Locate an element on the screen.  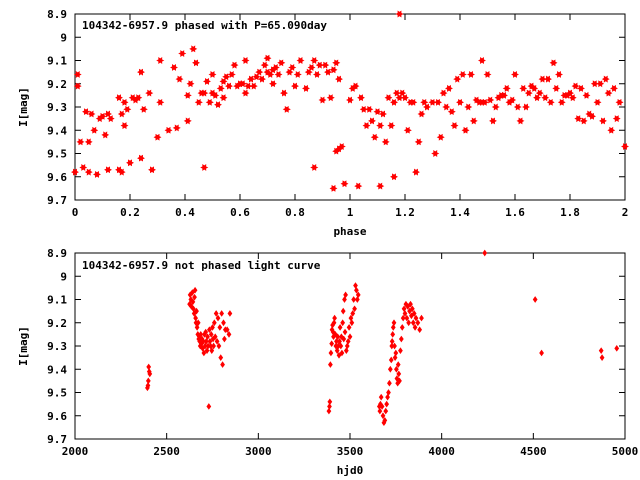
unphased-y-tick-label: 9.7 is located at coordinates (57, 439).